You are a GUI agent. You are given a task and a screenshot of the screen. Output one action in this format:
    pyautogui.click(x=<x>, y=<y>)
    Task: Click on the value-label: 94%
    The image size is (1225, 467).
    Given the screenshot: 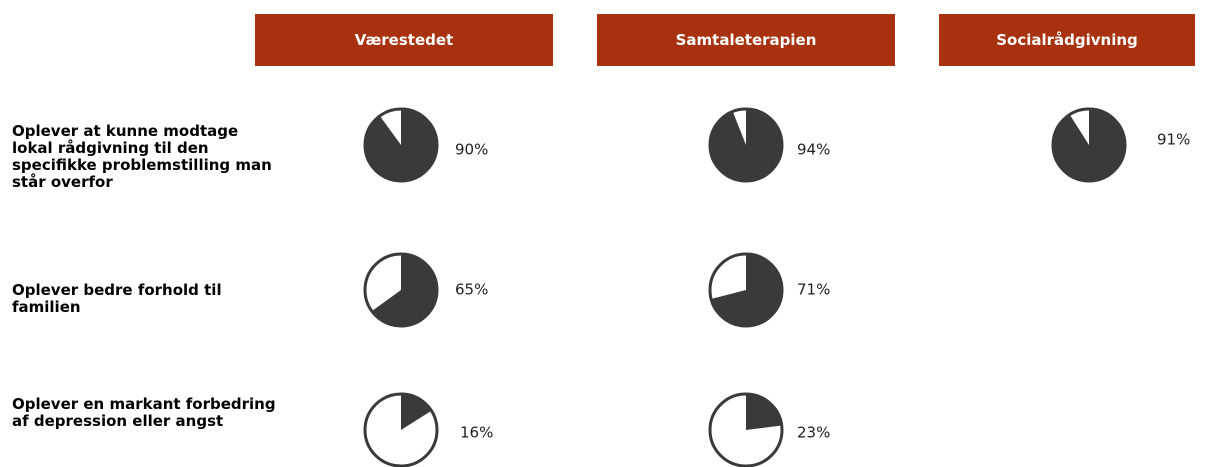 What is the action you would take?
    pyautogui.click(x=813, y=150)
    